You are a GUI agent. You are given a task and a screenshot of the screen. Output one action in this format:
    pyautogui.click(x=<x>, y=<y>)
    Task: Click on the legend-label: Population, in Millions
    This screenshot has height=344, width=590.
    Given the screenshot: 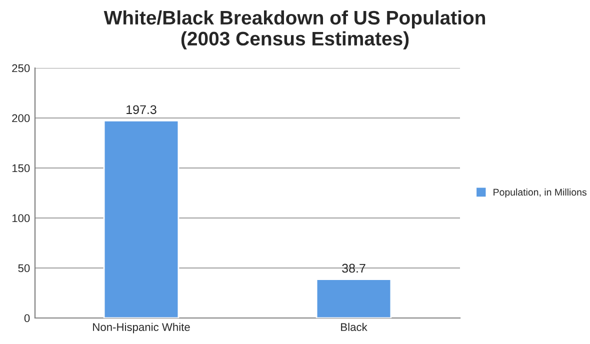 What is the action you would take?
    pyautogui.click(x=540, y=193)
    